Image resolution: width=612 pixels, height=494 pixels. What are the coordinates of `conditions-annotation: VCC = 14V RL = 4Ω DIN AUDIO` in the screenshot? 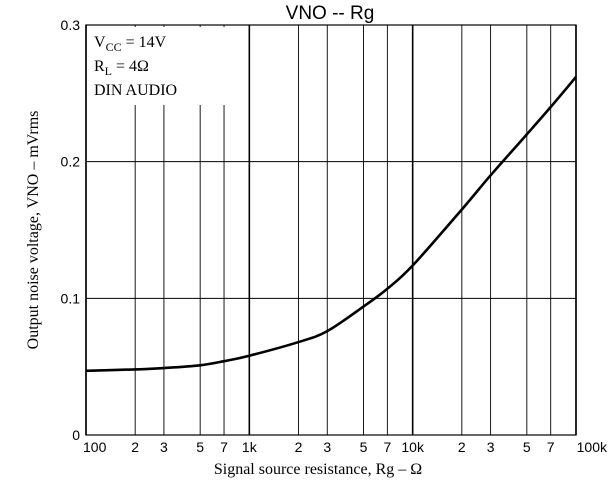 It's located at (162, 66).